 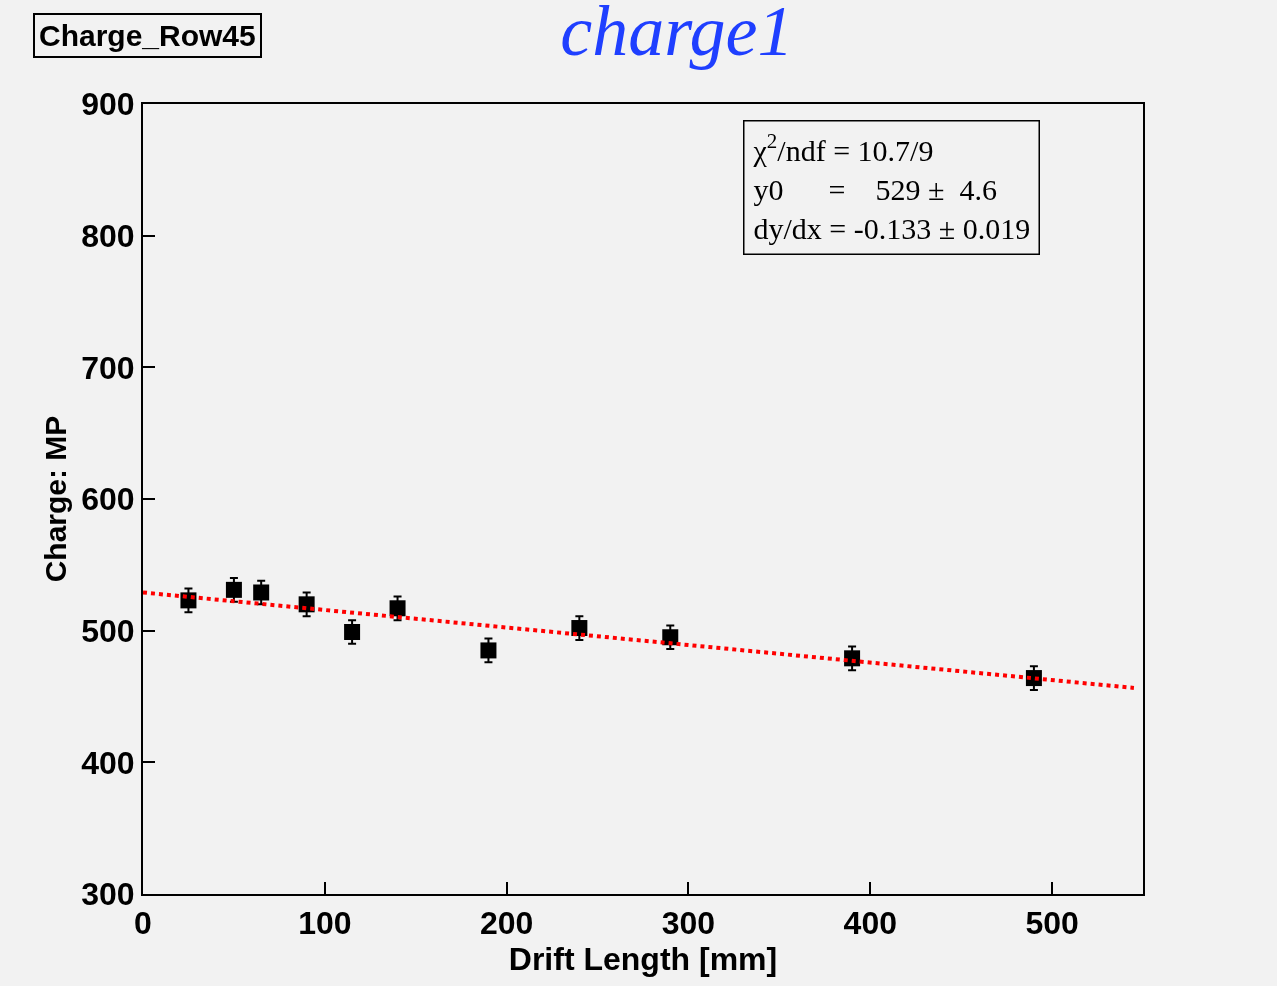 I want to click on y-tick-label: 700, so click(x=108, y=367).